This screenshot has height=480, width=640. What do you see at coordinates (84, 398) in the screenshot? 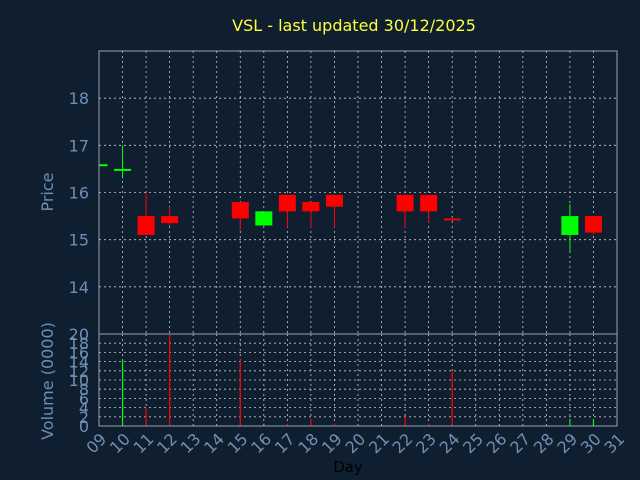
I see `volume-tick-label: 6` at bounding box center [84, 398].